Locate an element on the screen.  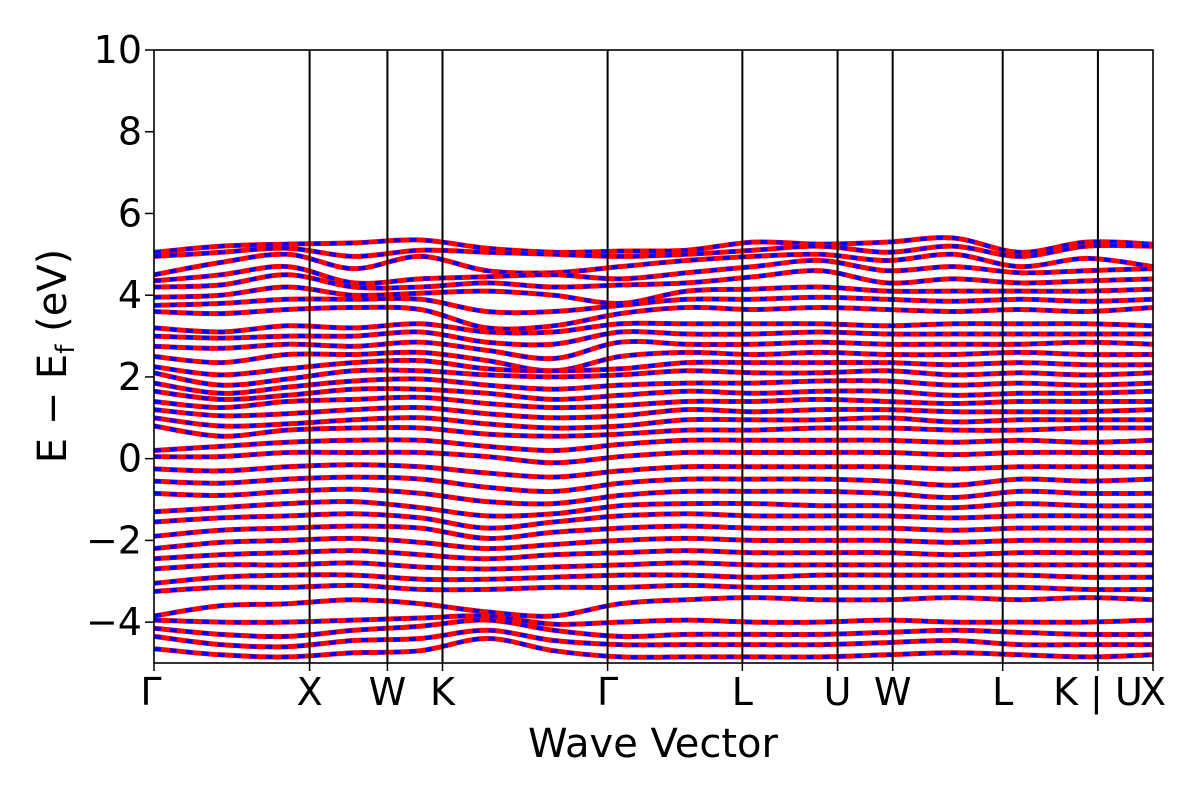
y-axis-label-unit-text: (eV) is located at coordinates (53, 290).